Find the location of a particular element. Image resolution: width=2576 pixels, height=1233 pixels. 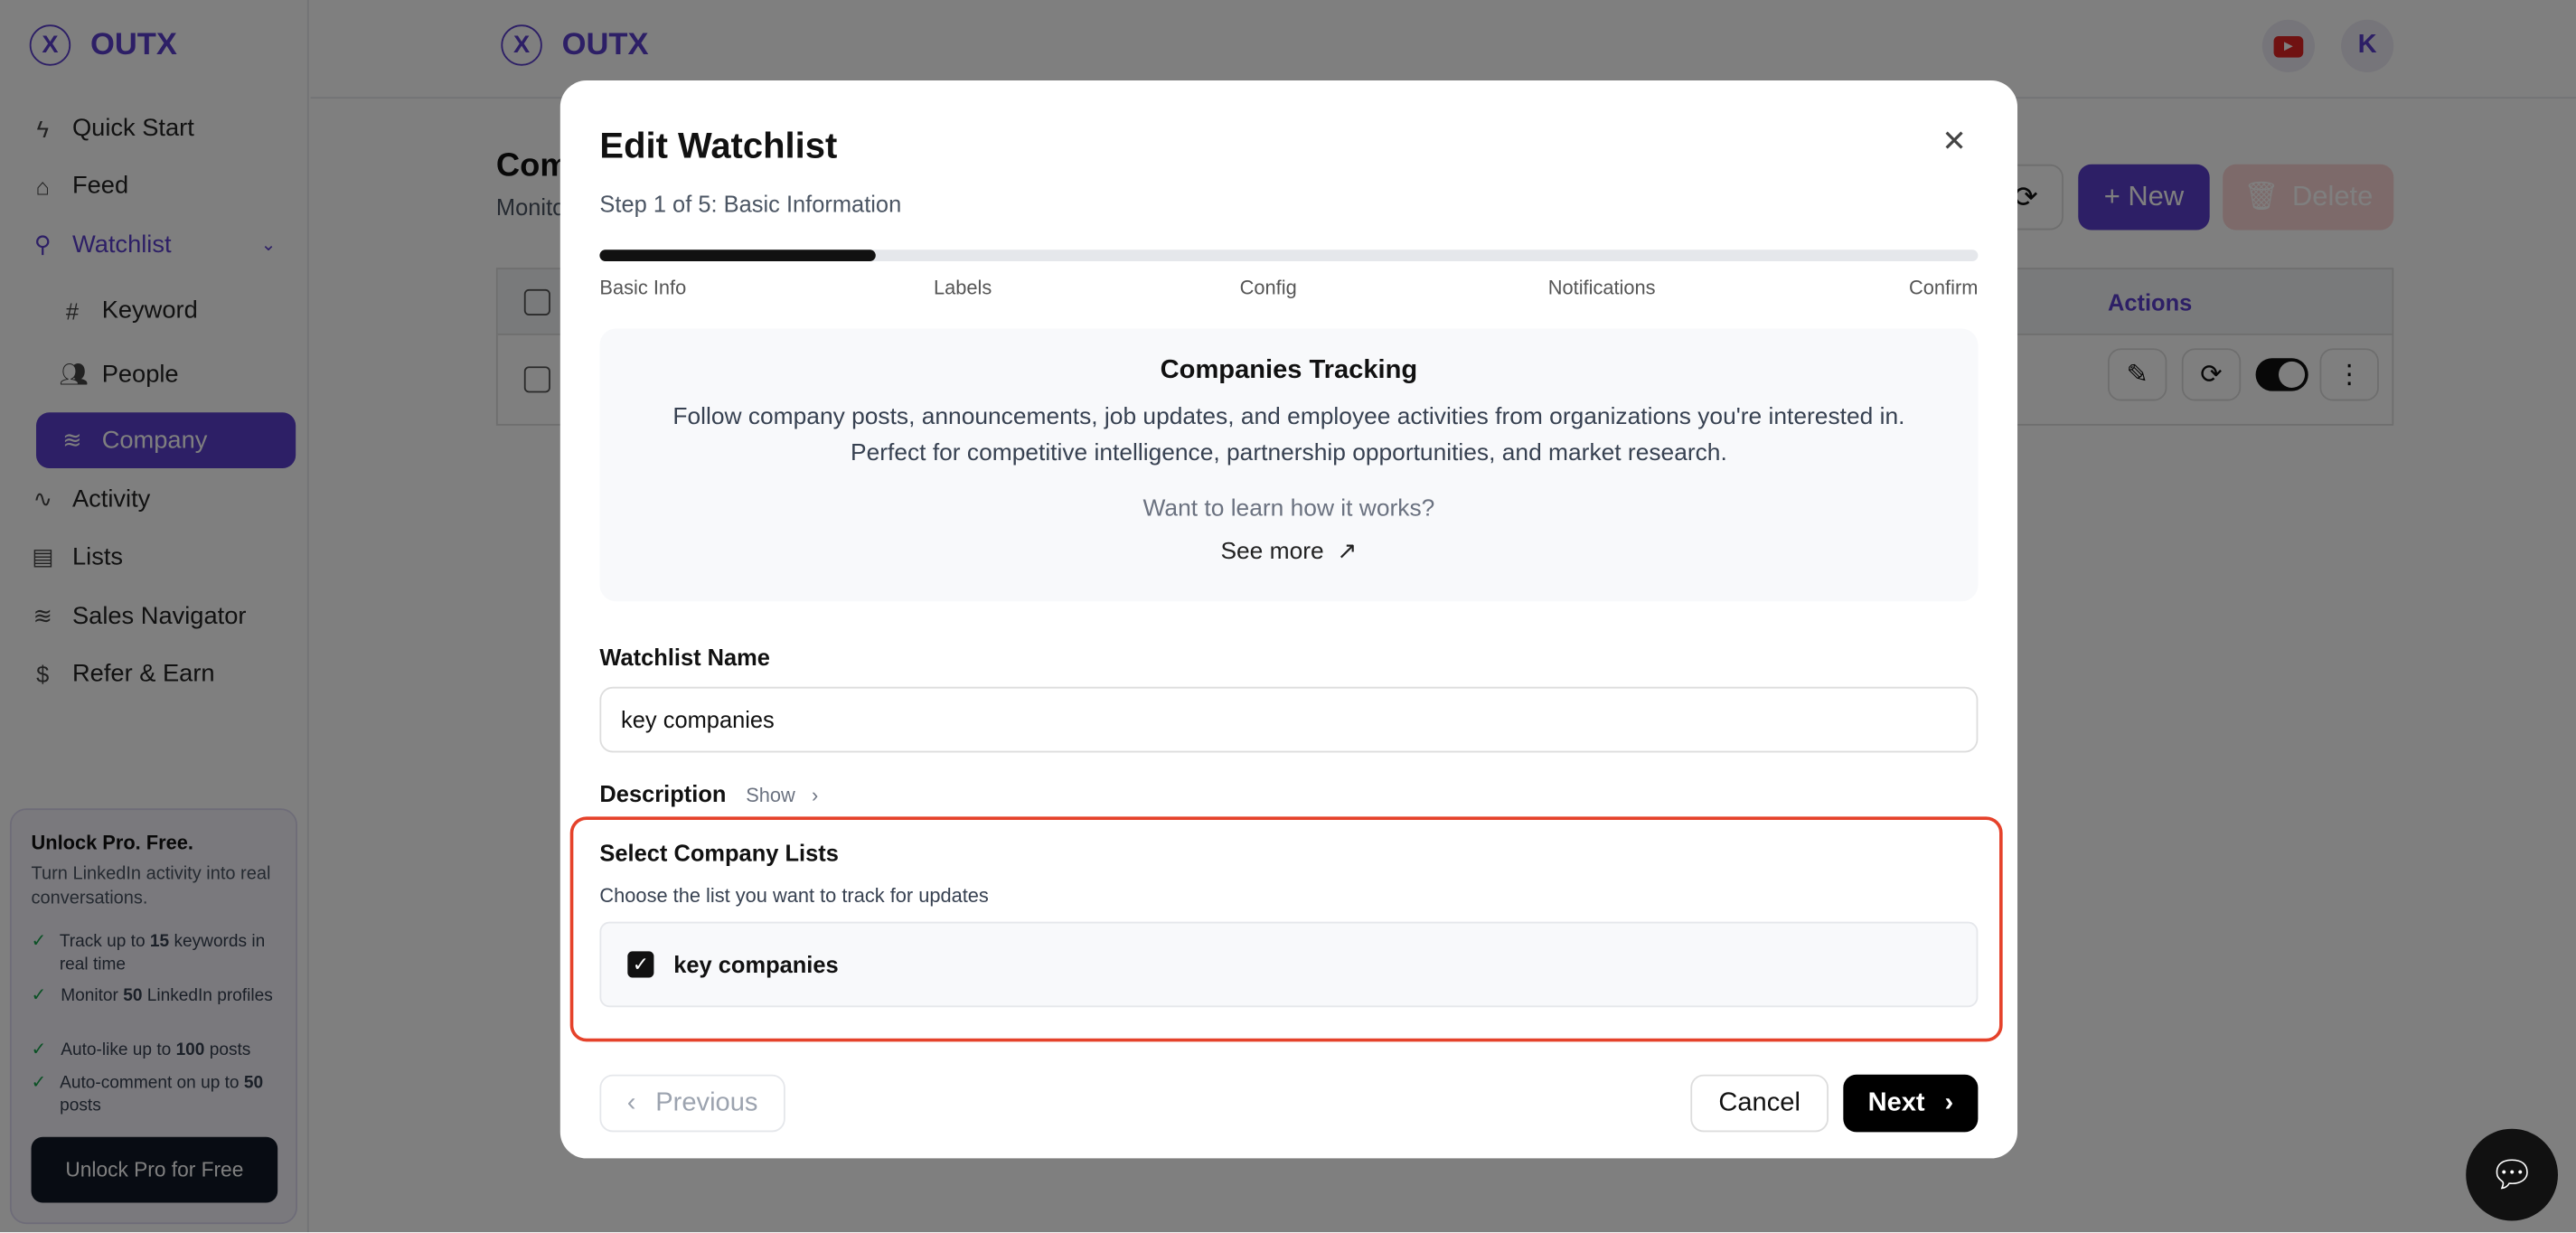

close-icon: ✕ is located at coordinates (1954, 141).